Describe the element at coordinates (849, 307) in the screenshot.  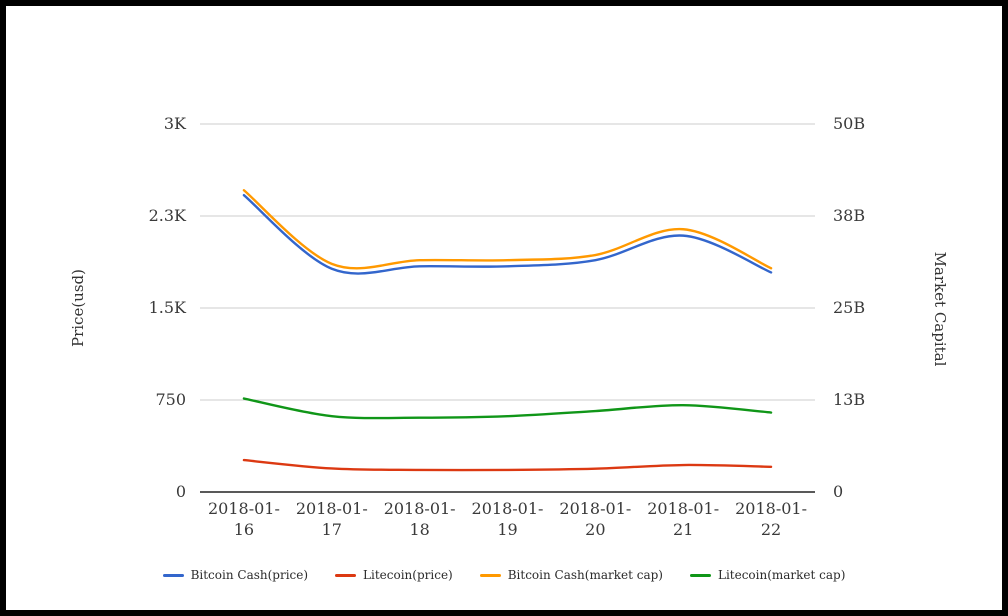
I see `right-axis-tick: 25B` at that location.